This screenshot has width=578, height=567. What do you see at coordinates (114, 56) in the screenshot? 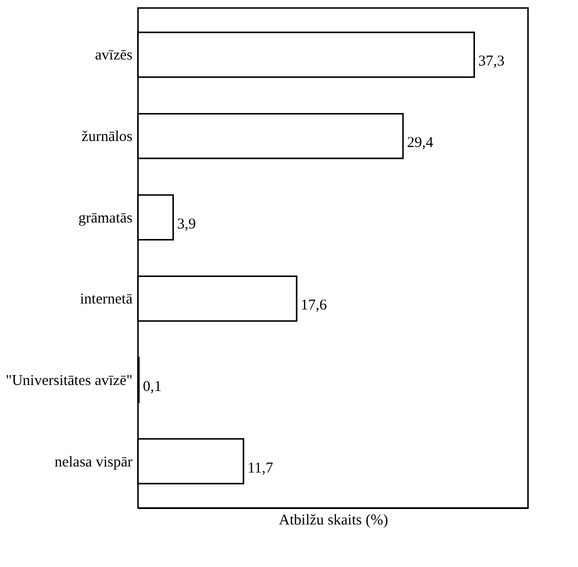
I see `y-tick-label: avīzēs` at bounding box center [114, 56].